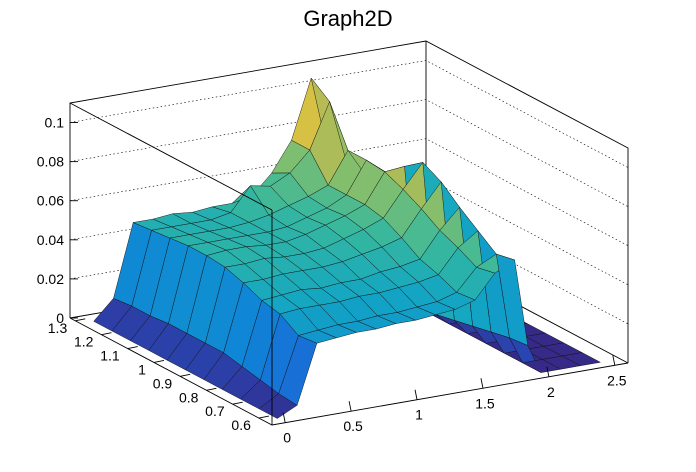  What do you see at coordinates (419, 415) in the screenshot?
I see `x-tick-label: 1` at bounding box center [419, 415].